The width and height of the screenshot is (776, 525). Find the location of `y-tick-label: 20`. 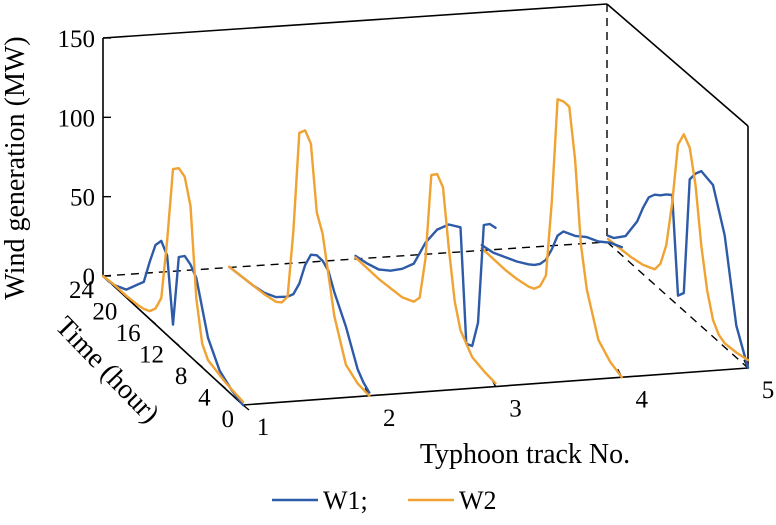

y-tick-label: 20 is located at coordinates (104, 312).